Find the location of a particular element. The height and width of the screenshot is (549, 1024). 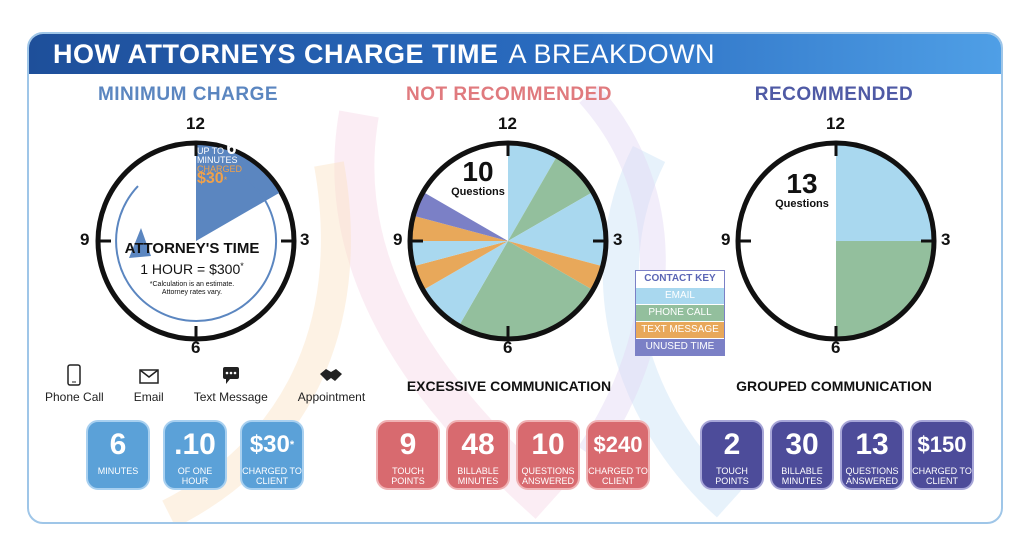

clock-minimum-arrow is located at coordinates (140, 243).